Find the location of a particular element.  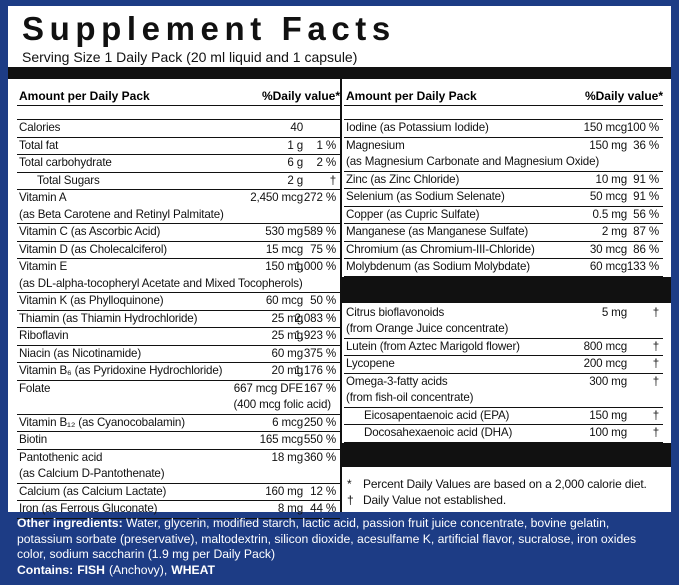

nutrient-row: Lycopene 200 mcg † is located at coordinates (503, 365).